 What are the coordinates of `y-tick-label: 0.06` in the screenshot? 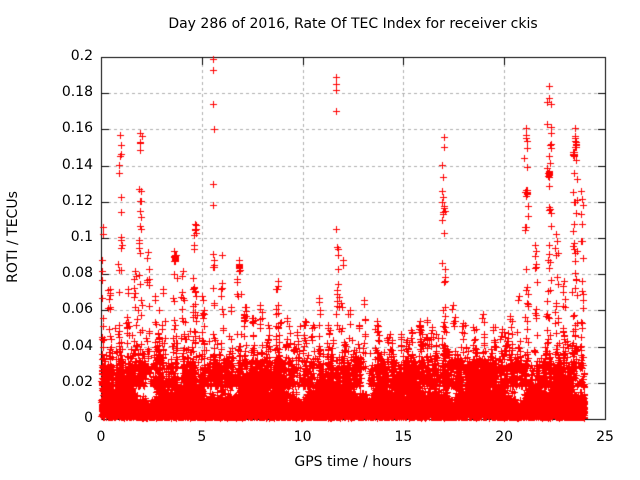 It's located at (77, 309).